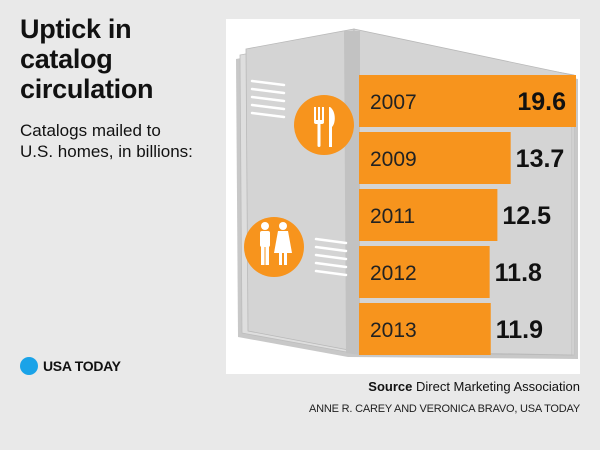  Describe the element at coordinates (428, 215) in the screenshot. I see `bar-2011` at that location.